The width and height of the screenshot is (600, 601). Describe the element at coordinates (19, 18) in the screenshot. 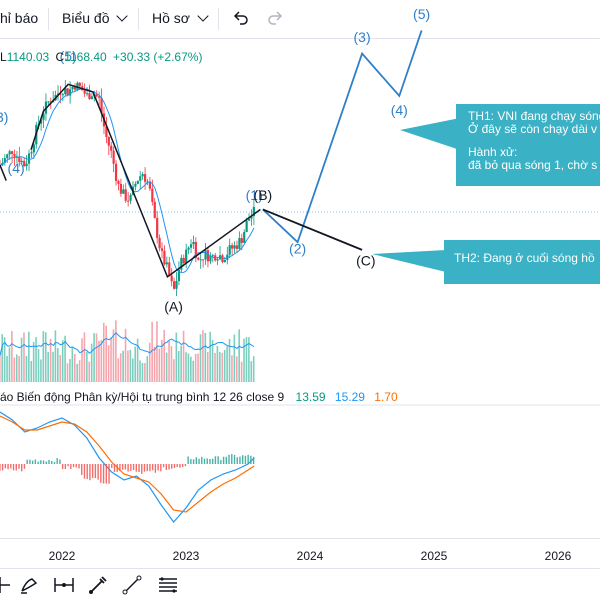

I see `alerts-button: hỉ báo` at that location.